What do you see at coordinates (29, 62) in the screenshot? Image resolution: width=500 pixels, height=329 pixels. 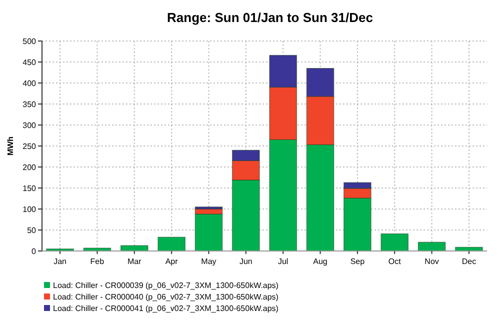 I see `y-tick-label: 450` at bounding box center [29, 62].